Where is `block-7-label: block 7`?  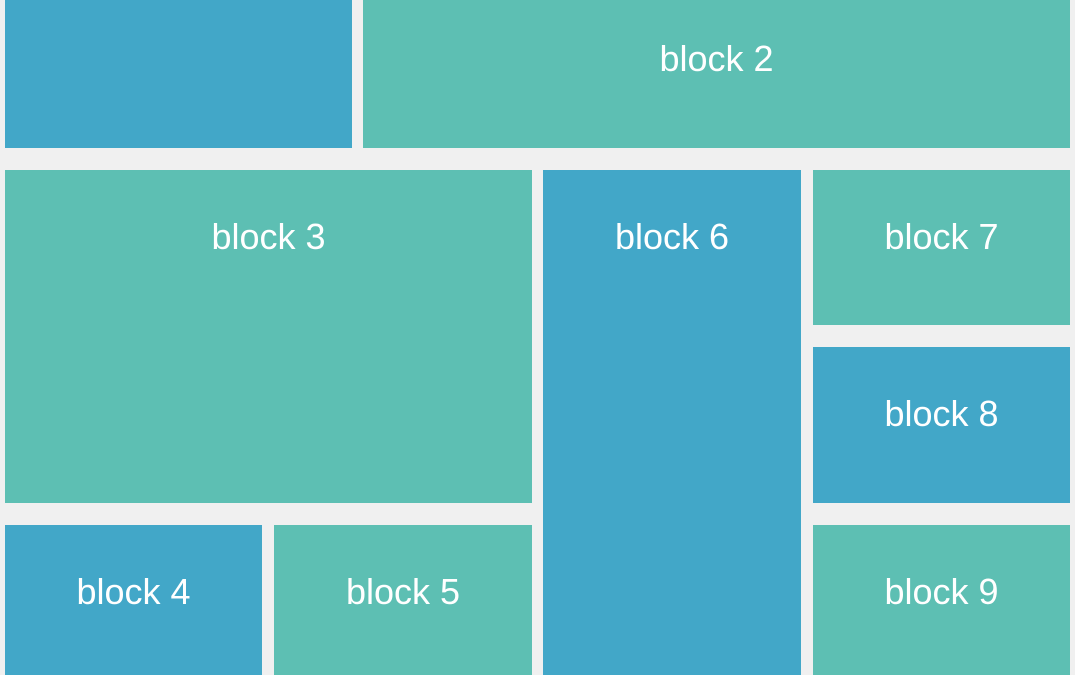 block-7-label: block 7 is located at coordinates (941, 236).